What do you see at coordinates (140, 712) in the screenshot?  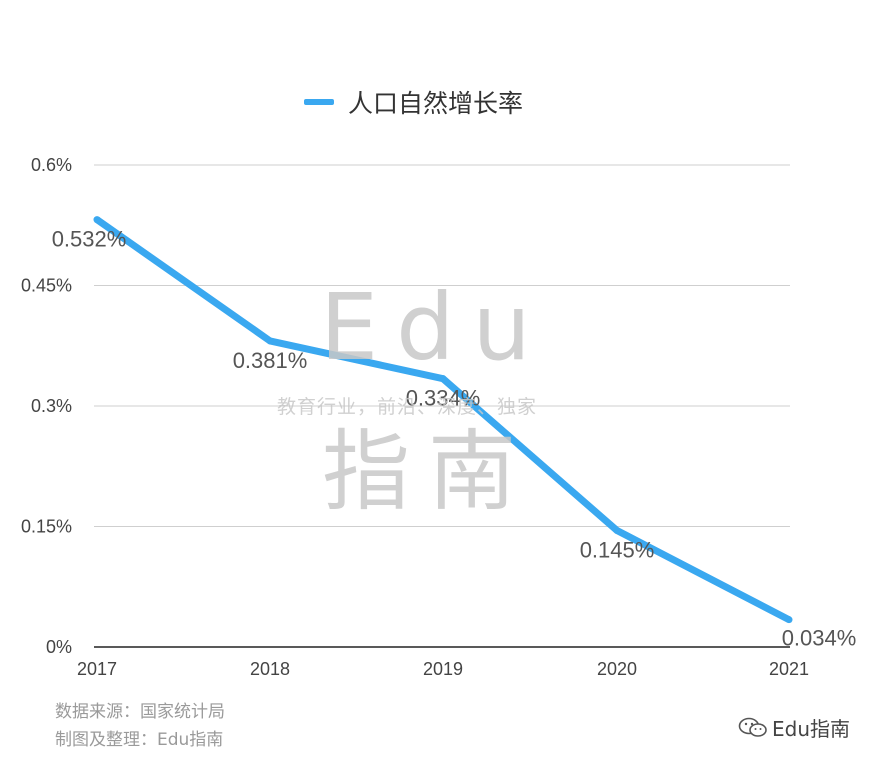 I see `data-source: 数据来源：国家统计局` at bounding box center [140, 712].